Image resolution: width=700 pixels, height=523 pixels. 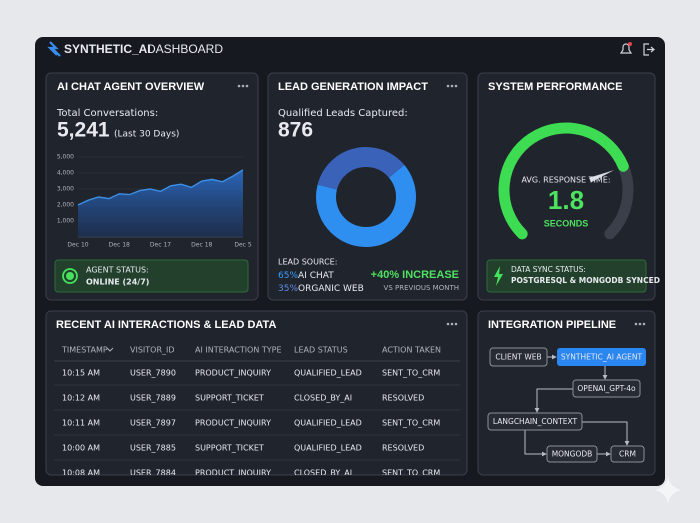 I want to click on node-label: OPENAI_GPT-4o, so click(x=606, y=388).